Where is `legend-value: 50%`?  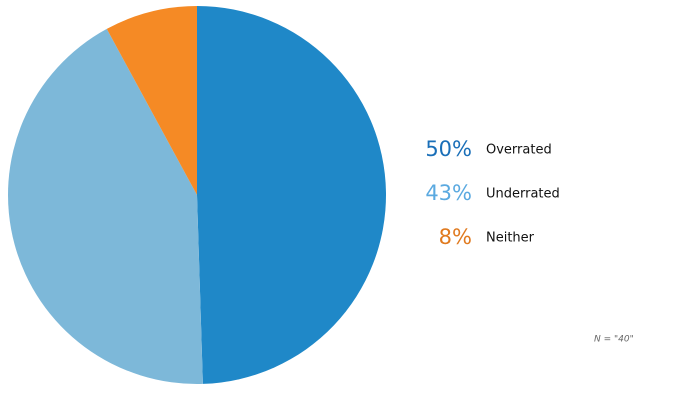 legend-value: 50% is located at coordinates (448, 149).